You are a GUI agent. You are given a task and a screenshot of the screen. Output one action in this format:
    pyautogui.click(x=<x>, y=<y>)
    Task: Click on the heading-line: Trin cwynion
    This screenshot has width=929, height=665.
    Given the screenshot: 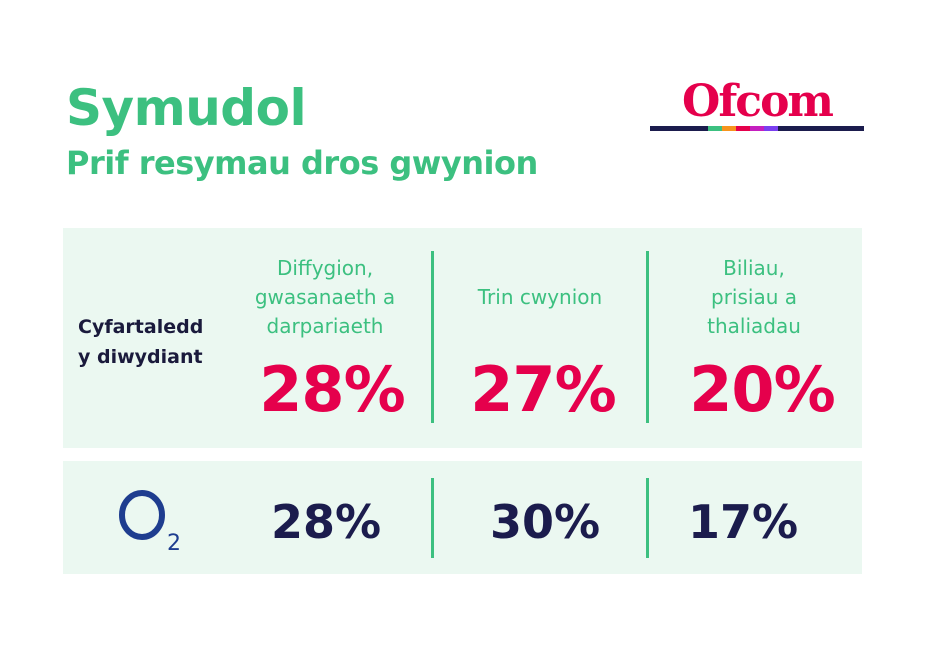 What is the action you would take?
    pyautogui.click(x=540, y=297)
    